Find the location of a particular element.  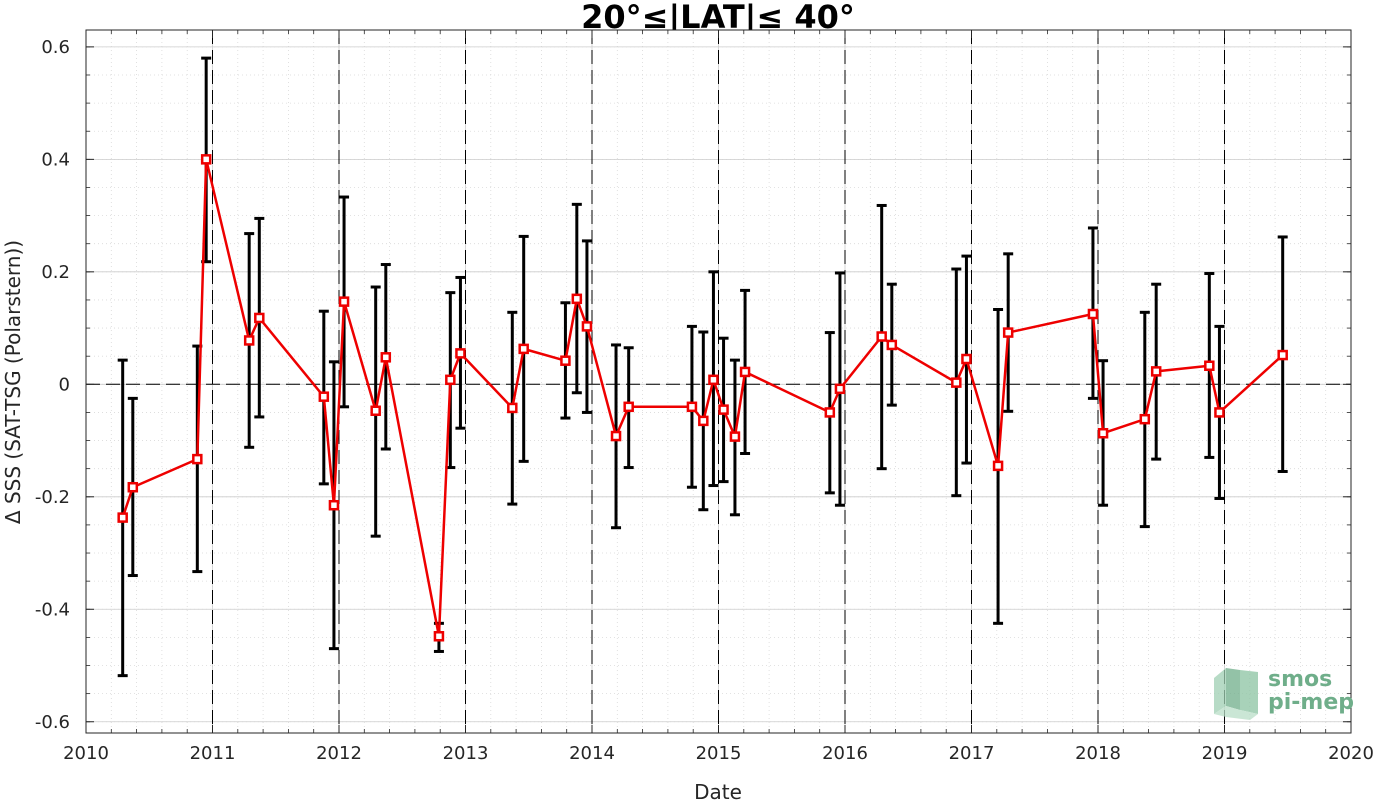

logo-text-pi-mep: pi-mep is located at coordinates (1311, 702).